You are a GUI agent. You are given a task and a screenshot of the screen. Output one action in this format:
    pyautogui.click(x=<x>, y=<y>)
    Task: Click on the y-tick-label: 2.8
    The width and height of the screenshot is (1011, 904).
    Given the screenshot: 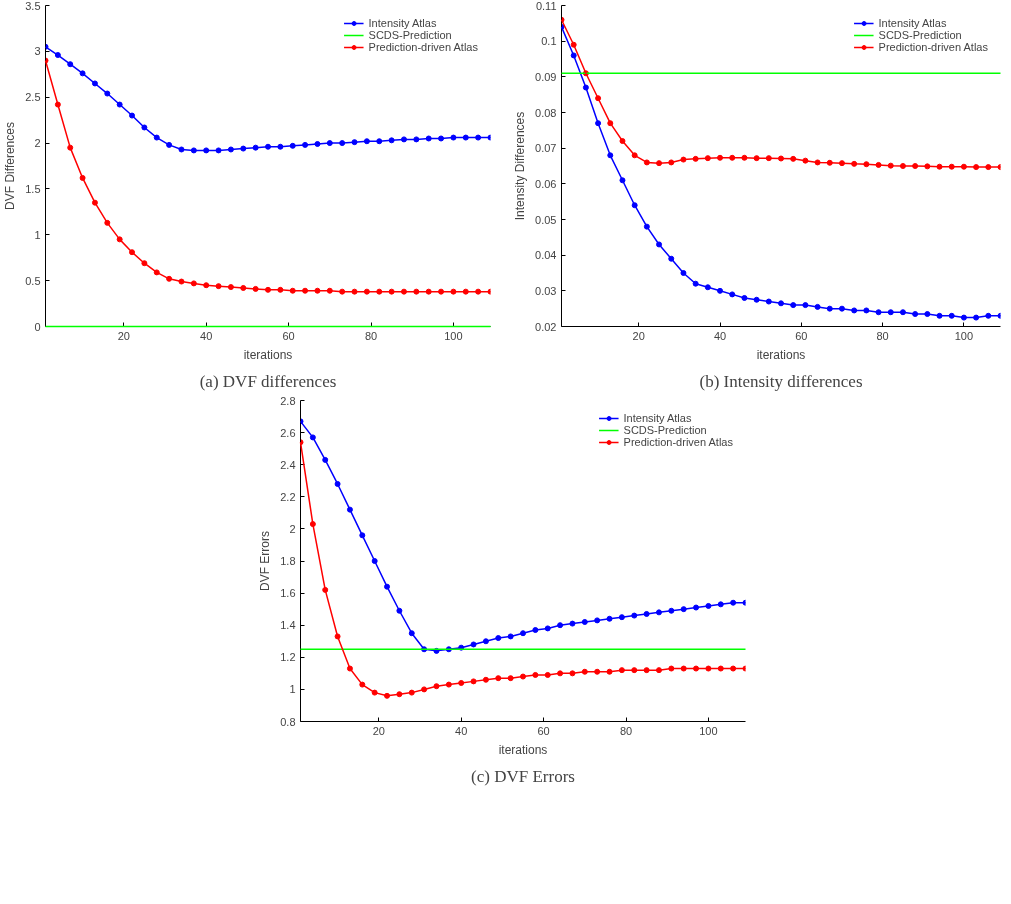 What is the action you would take?
    pyautogui.click(x=288, y=400)
    